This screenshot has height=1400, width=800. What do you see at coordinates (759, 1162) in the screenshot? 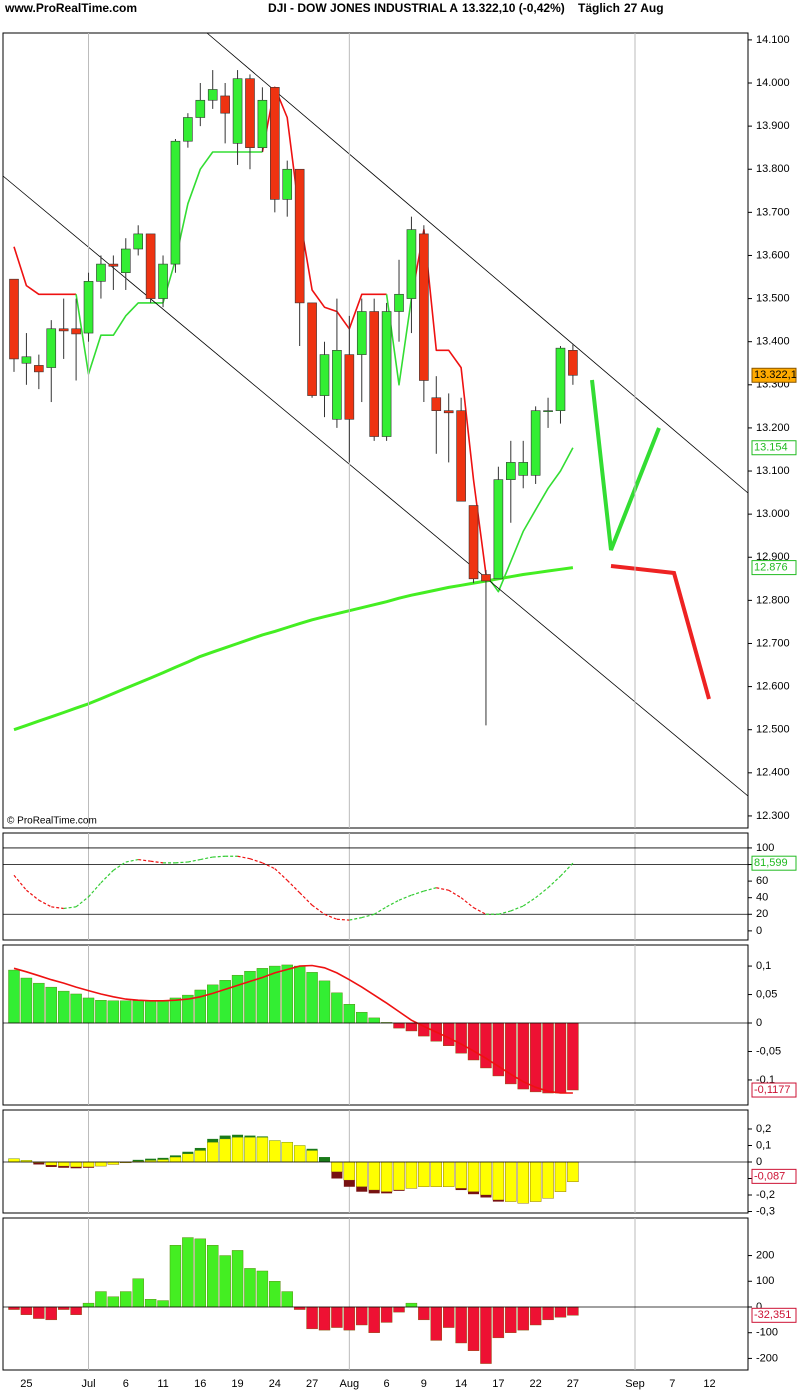
I see `y-tick-label: 0` at bounding box center [759, 1162].